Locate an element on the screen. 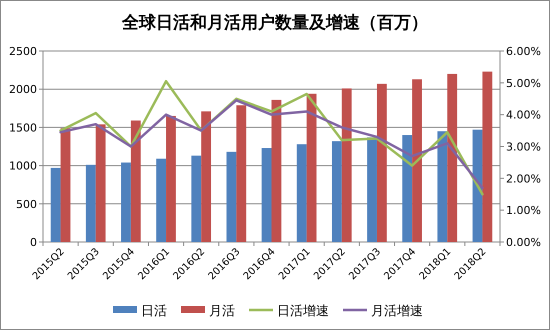  y2-tick-label: 0.00% is located at coordinates (523, 242).